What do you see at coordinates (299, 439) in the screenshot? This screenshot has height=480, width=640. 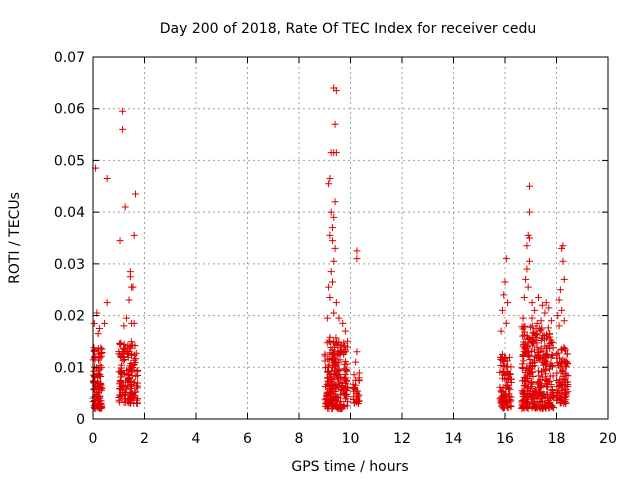 I see `x-tick-label: 8` at bounding box center [299, 439].